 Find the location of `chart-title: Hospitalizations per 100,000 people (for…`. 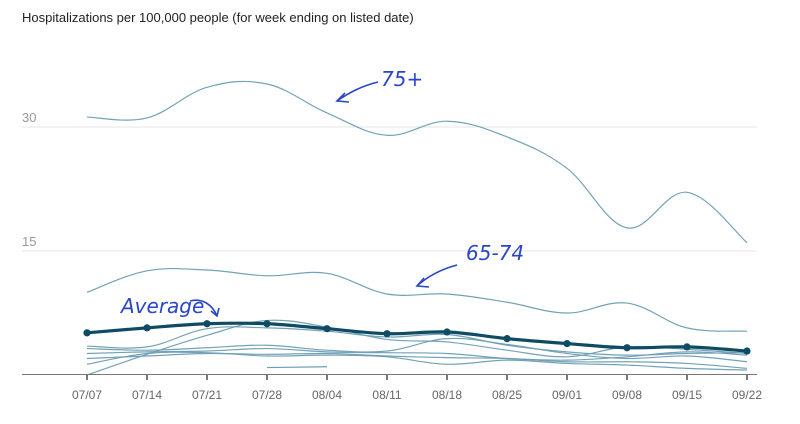

chart-title: Hospitalizations per 100,000 people (for… is located at coordinates (218, 17).